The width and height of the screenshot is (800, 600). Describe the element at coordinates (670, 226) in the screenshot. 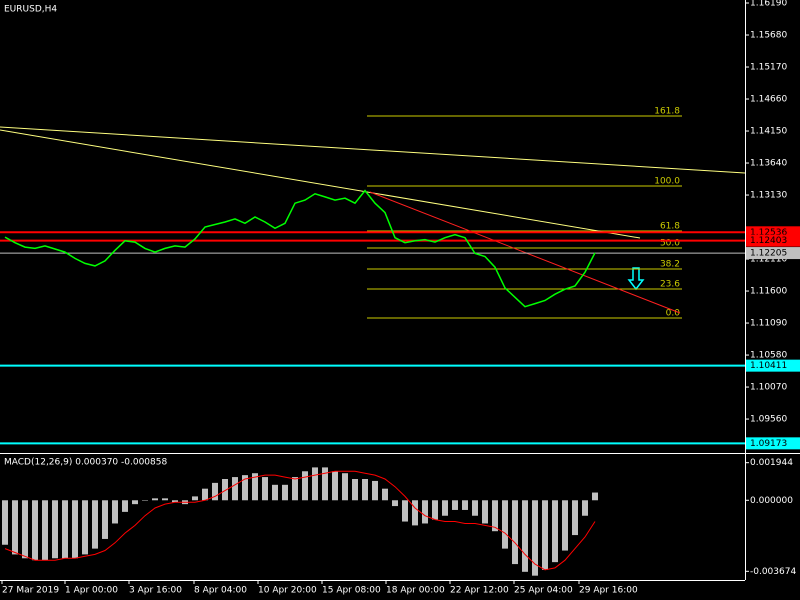

I see `fibo-label: 61.8` at that location.